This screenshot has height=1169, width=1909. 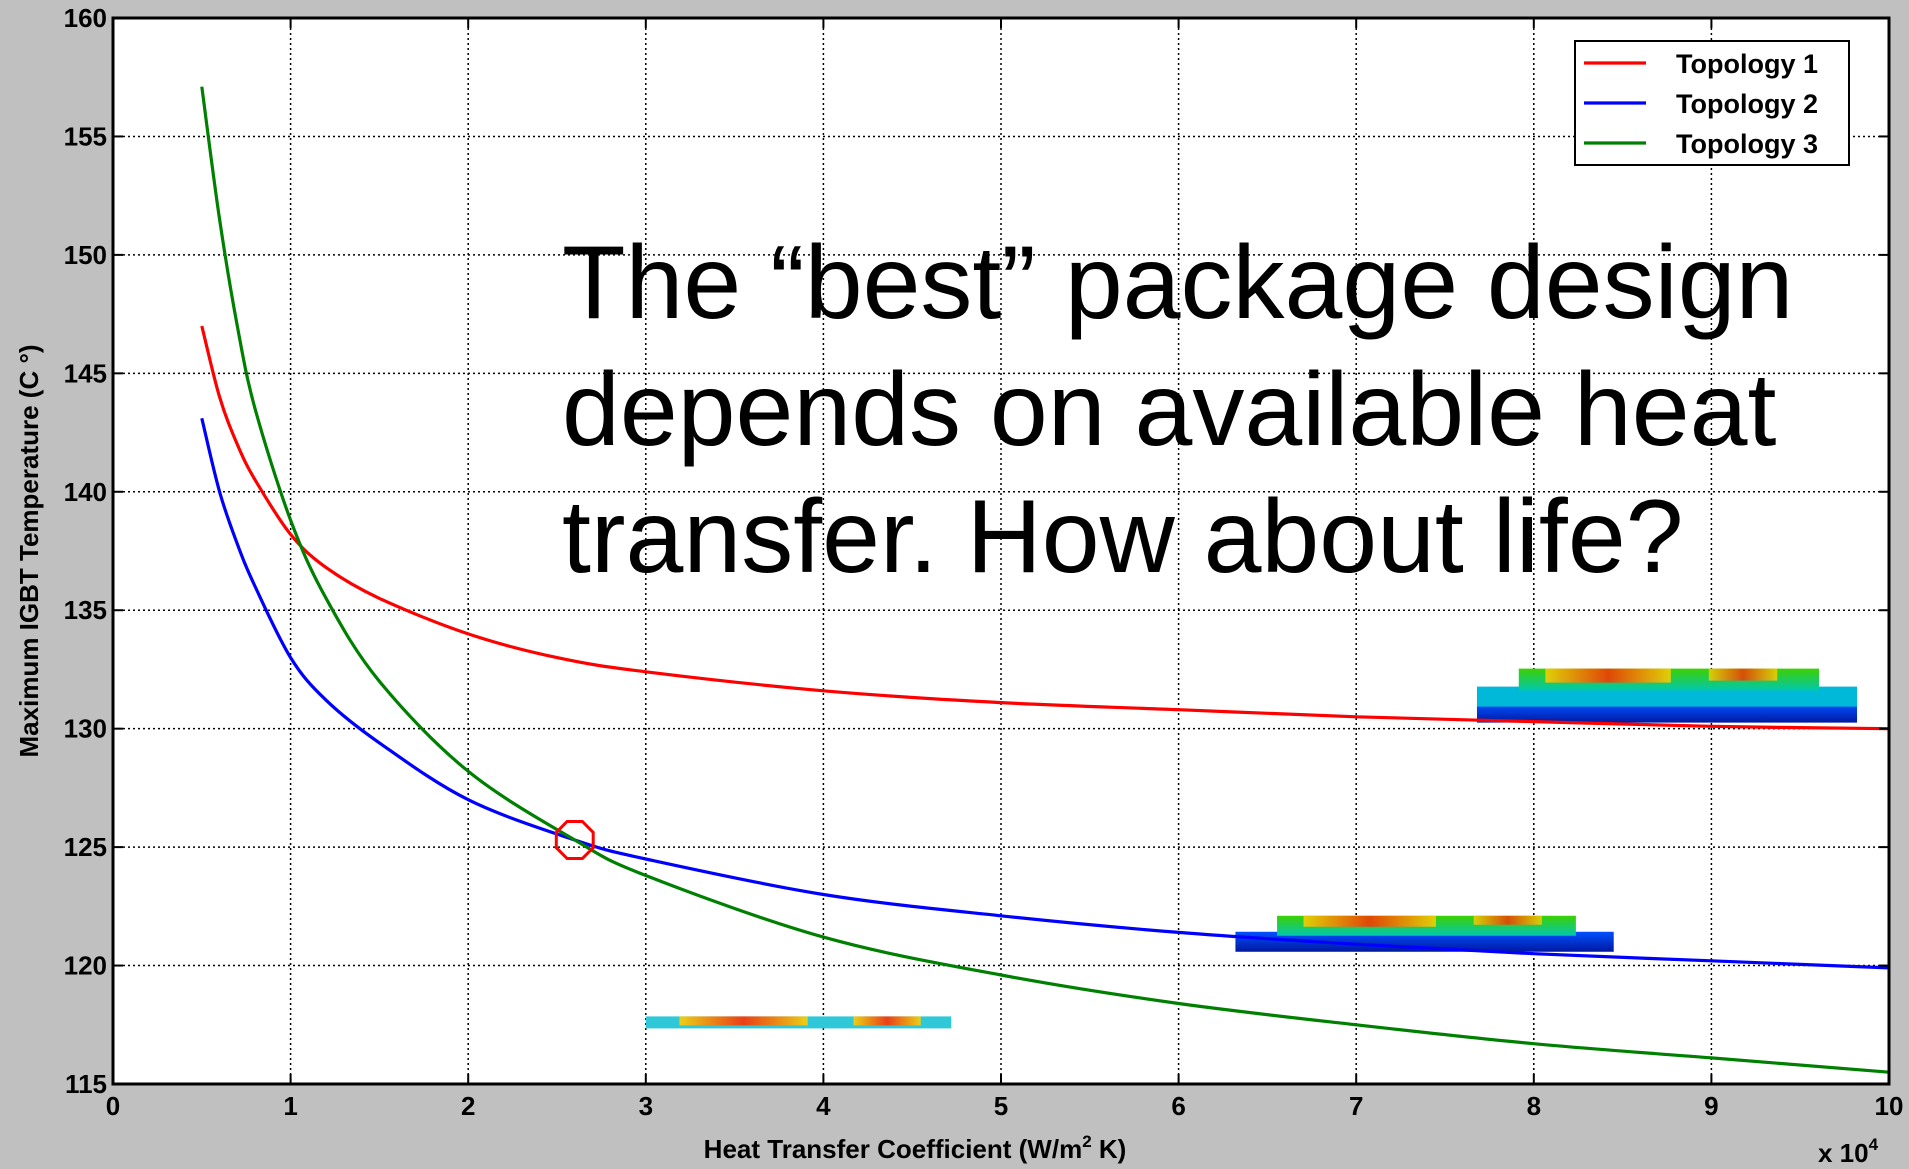 What do you see at coordinates (1711, 1106) in the screenshot?
I see `x-tick-label: 9` at bounding box center [1711, 1106].